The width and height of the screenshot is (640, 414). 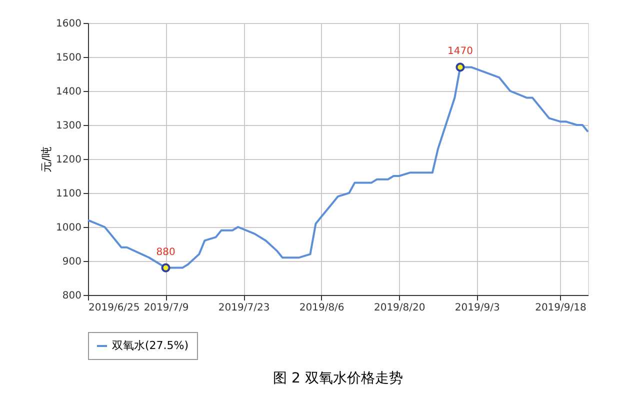 What do you see at coordinates (114, 308) in the screenshot?
I see `x-tick-label: 2019/6/25` at bounding box center [114, 308].